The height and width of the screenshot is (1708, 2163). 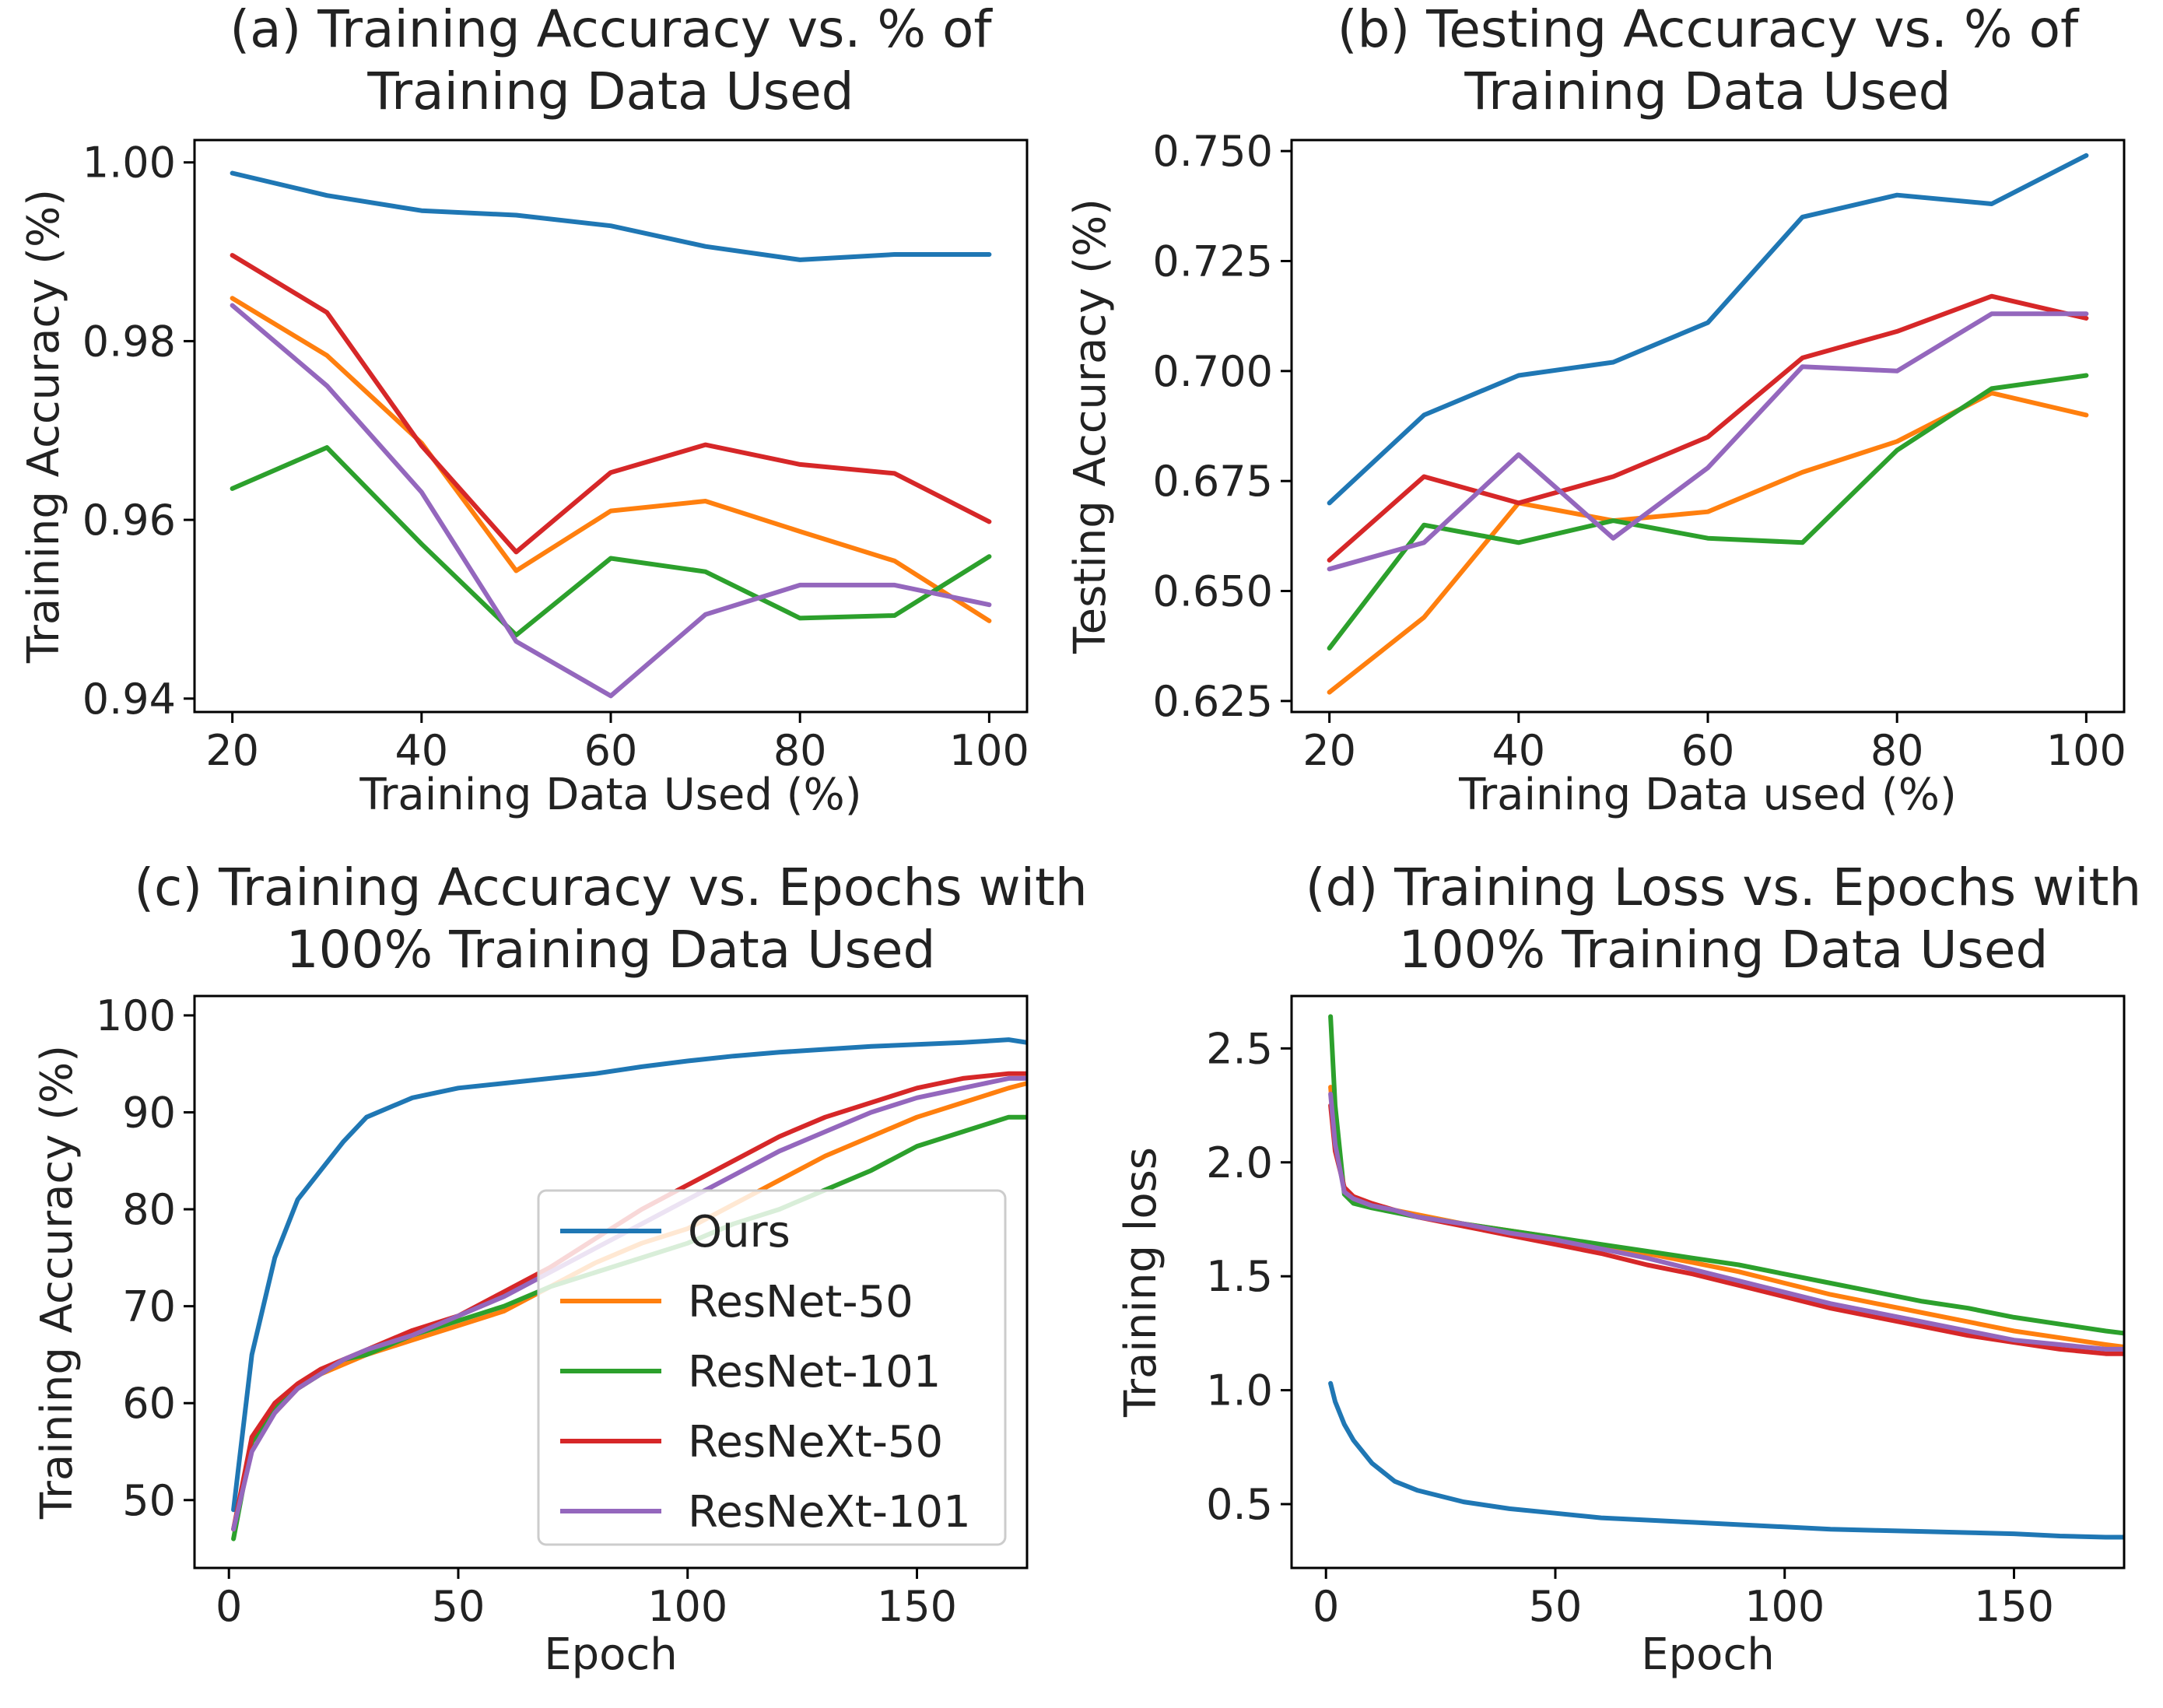 I want to click on y-tick-label: 60, so click(x=149, y=1403).